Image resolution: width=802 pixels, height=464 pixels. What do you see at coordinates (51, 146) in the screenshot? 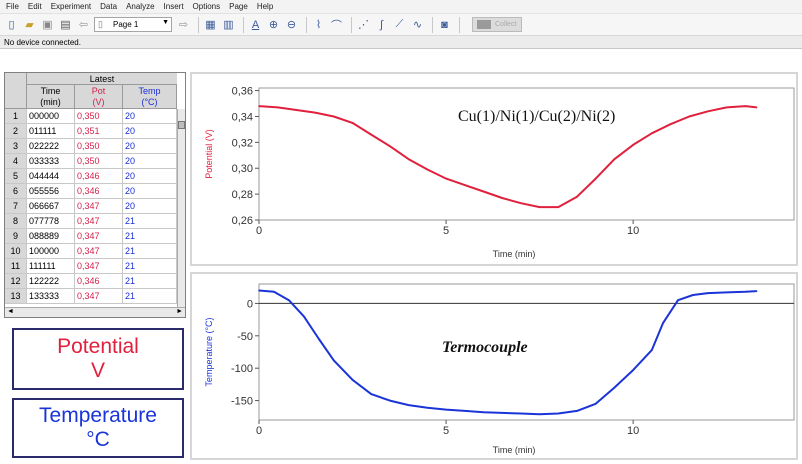
I see `cell-time: 022222` at bounding box center [51, 146].